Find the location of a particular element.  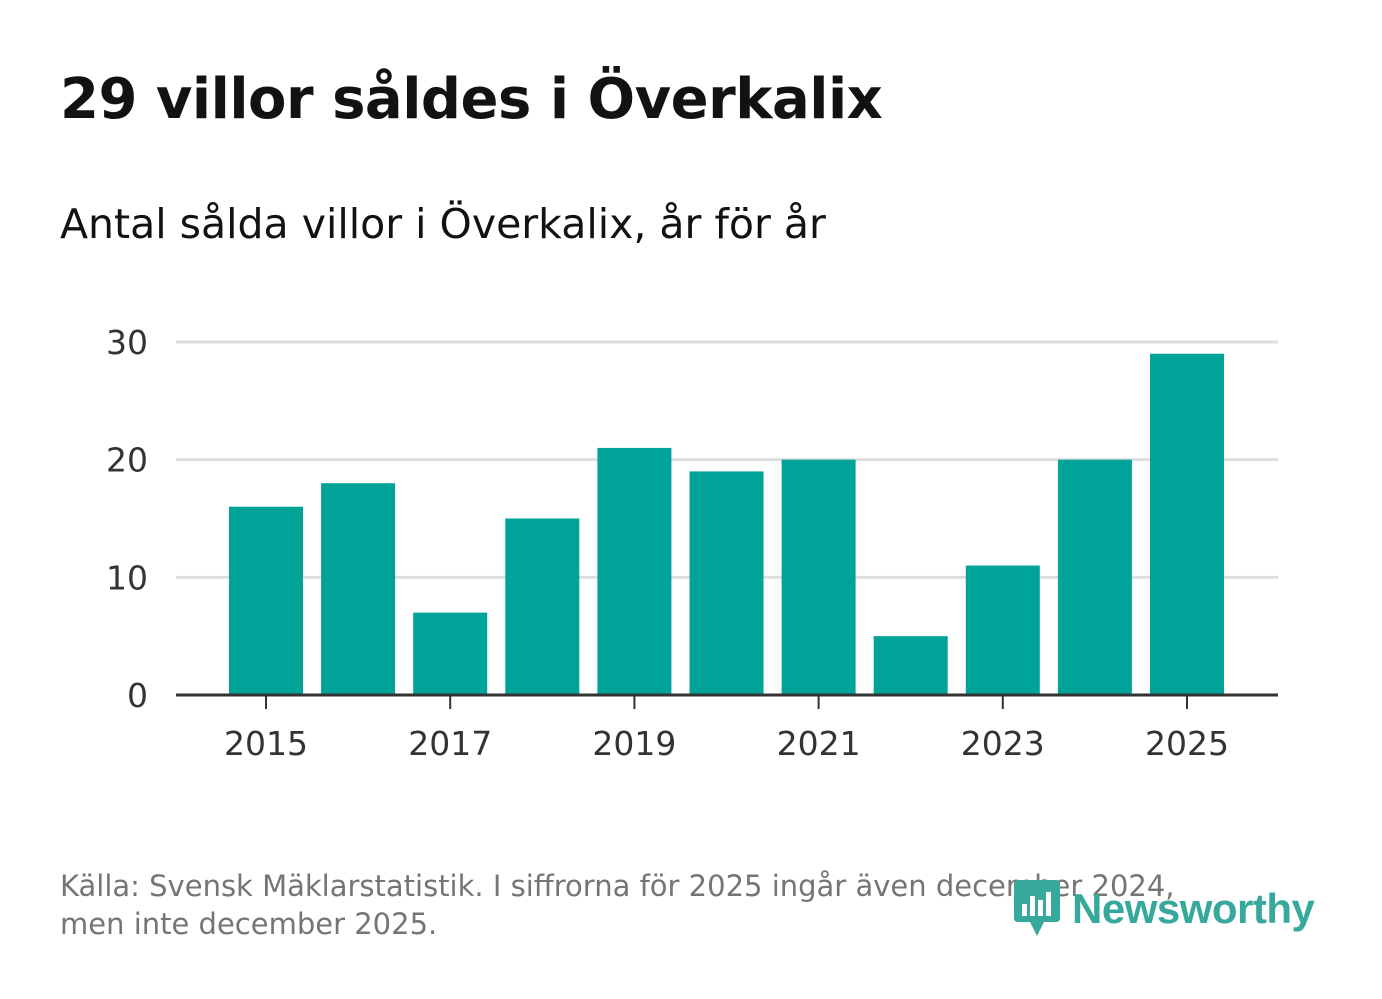

bar-2020 is located at coordinates (726, 583).